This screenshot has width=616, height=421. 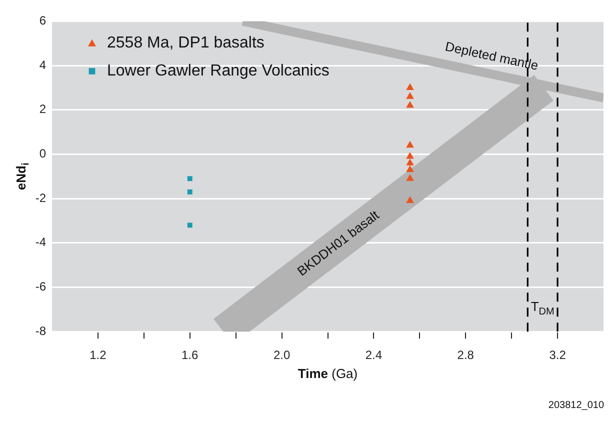 What do you see at coordinates (281, 355) in the screenshot?
I see `x-tick-label: 2.0` at bounding box center [281, 355].